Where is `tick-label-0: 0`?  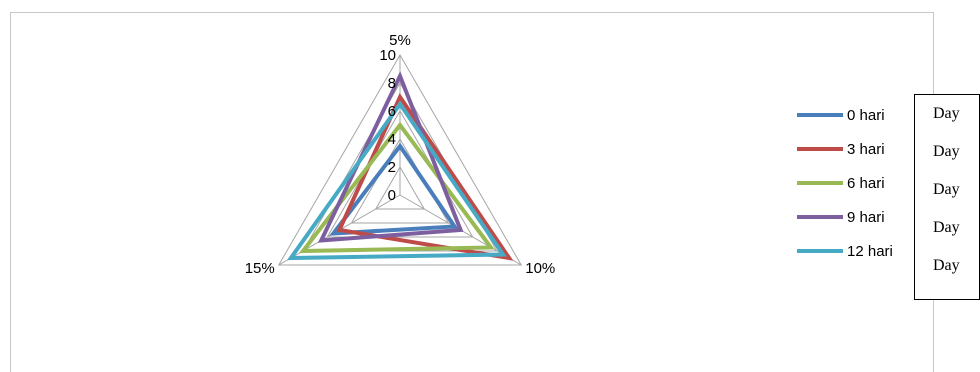 tick-label-0: 0 is located at coordinates (392, 195).